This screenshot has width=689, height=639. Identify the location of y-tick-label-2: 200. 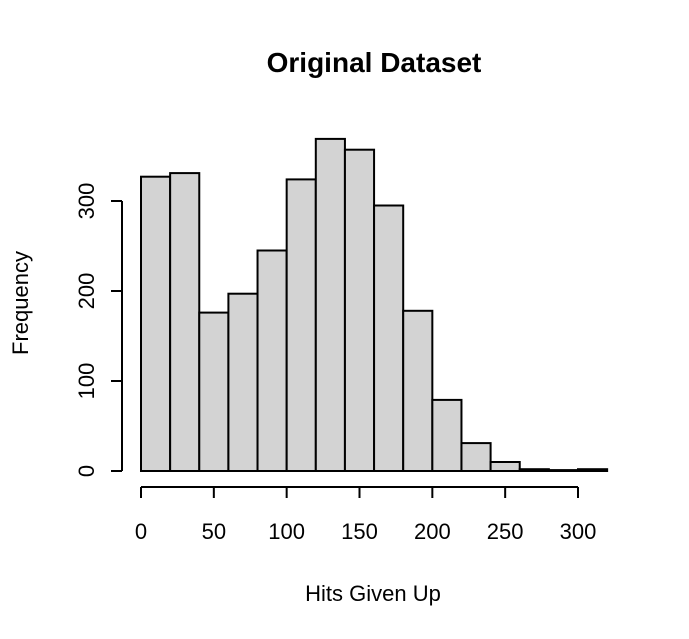
(86, 291).